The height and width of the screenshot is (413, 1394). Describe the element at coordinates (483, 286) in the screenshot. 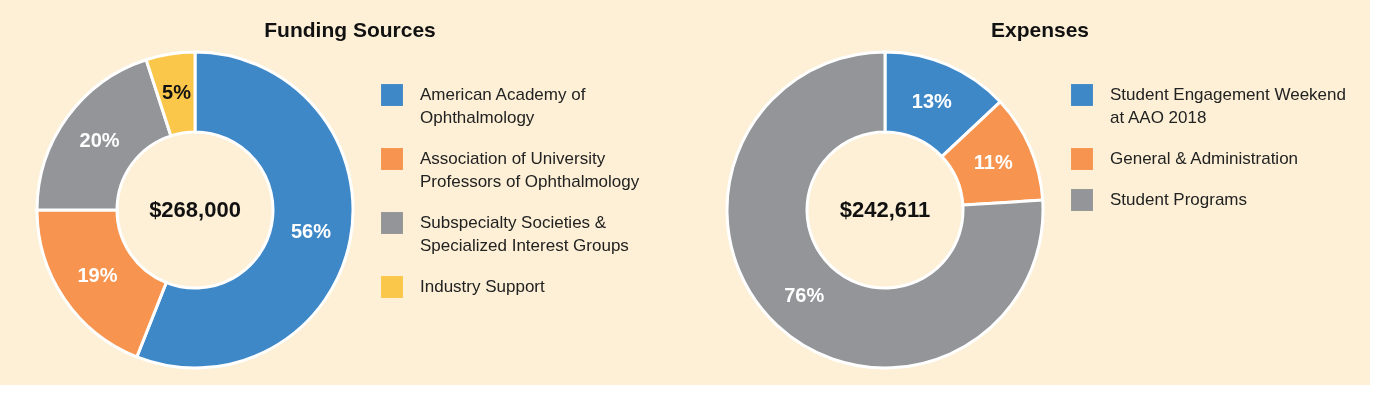

I see `legend-label: Industry Support` at that location.